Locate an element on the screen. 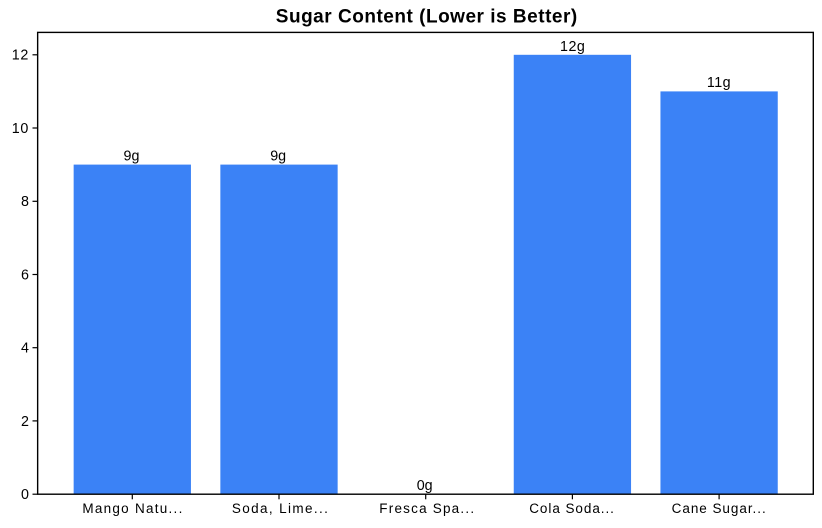 This screenshot has height=528, width=822. svg-text: 4 is located at coordinates (25, 349).